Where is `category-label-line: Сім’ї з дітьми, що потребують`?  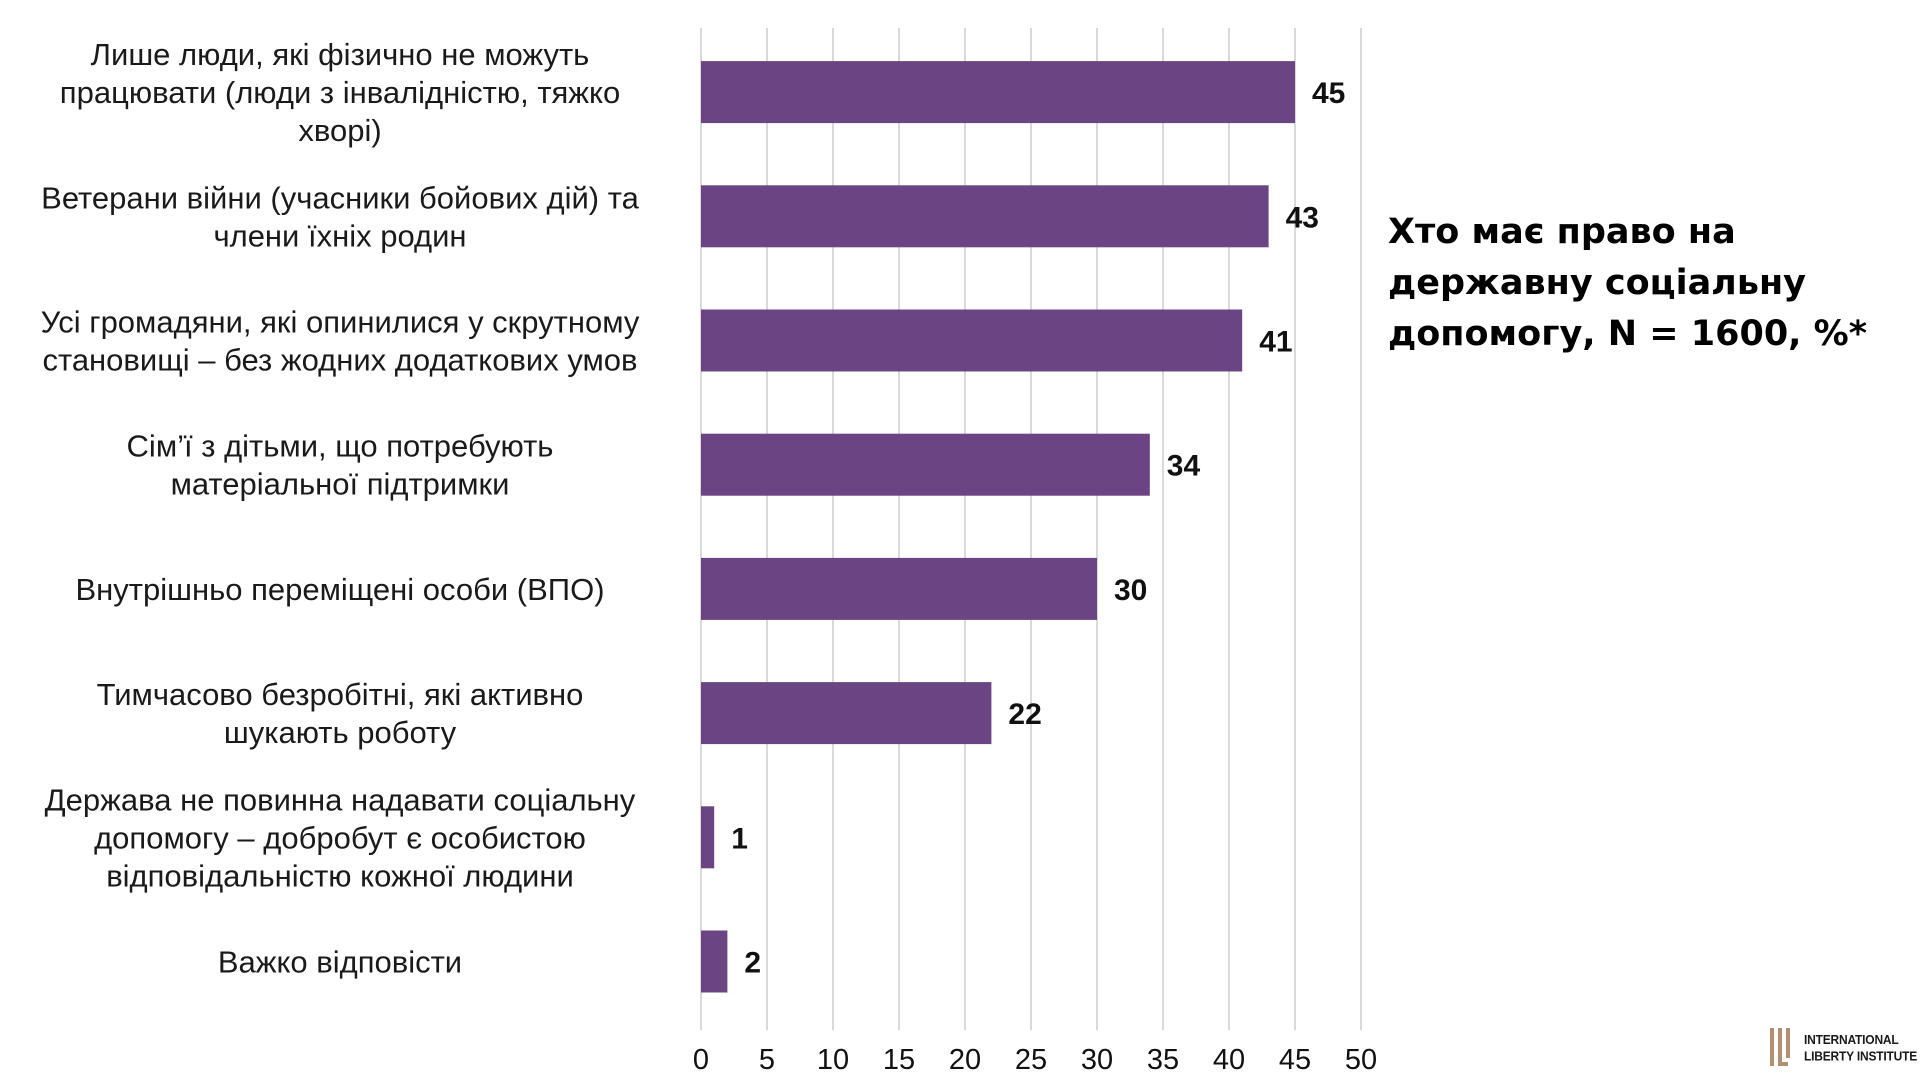 category-label-line: Сім’ї з дітьми, що потребують is located at coordinates (340, 446).